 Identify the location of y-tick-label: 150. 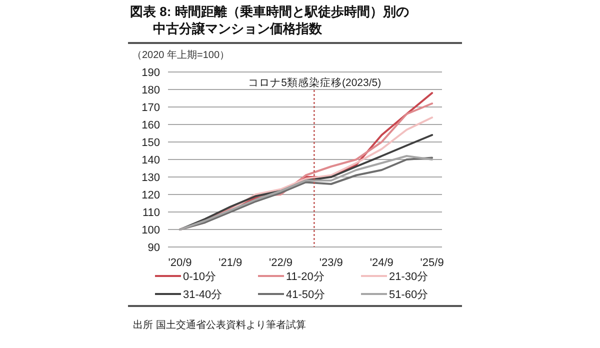
(151, 143).